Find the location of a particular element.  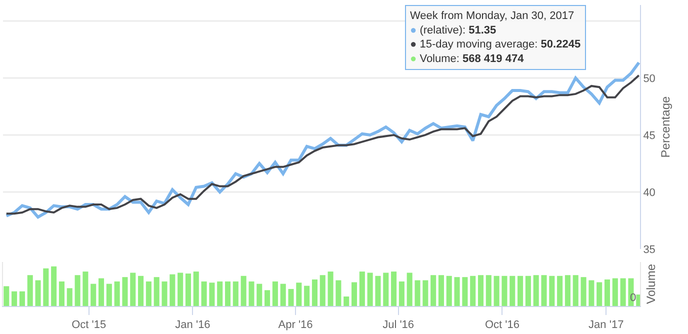

y-tick-label: 50 is located at coordinates (649, 78).